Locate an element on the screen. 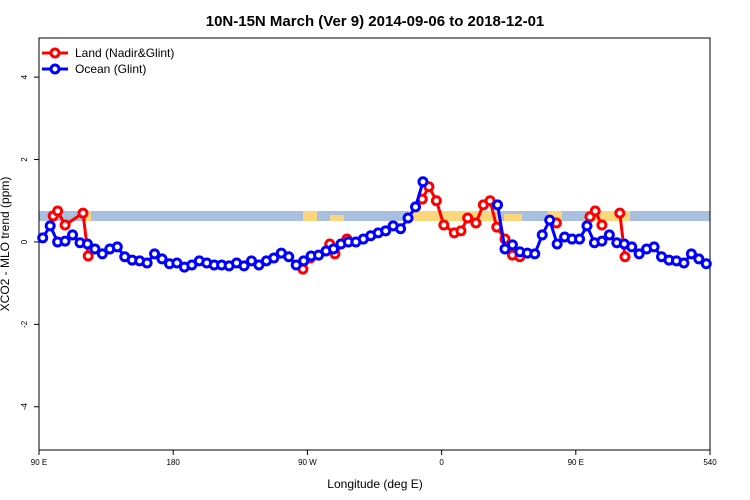 The image size is (750, 500). legend-label: Ocean (Glint) is located at coordinates (110, 69).